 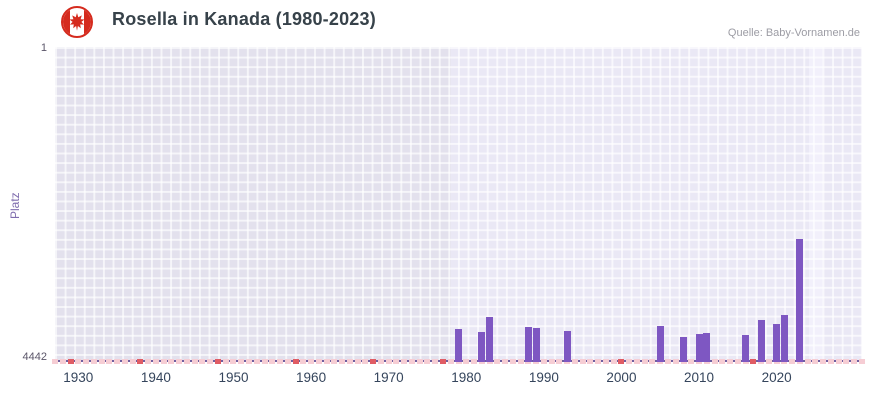 What do you see at coordinates (776, 377) in the screenshot?
I see `x-tick-label: 2020` at bounding box center [776, 377].